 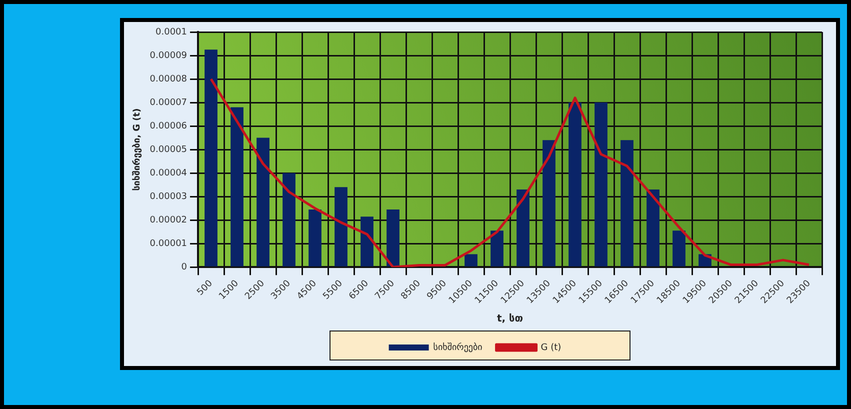 I want to click on y-tick-label: 0.00006, so click(x=169, y=126).